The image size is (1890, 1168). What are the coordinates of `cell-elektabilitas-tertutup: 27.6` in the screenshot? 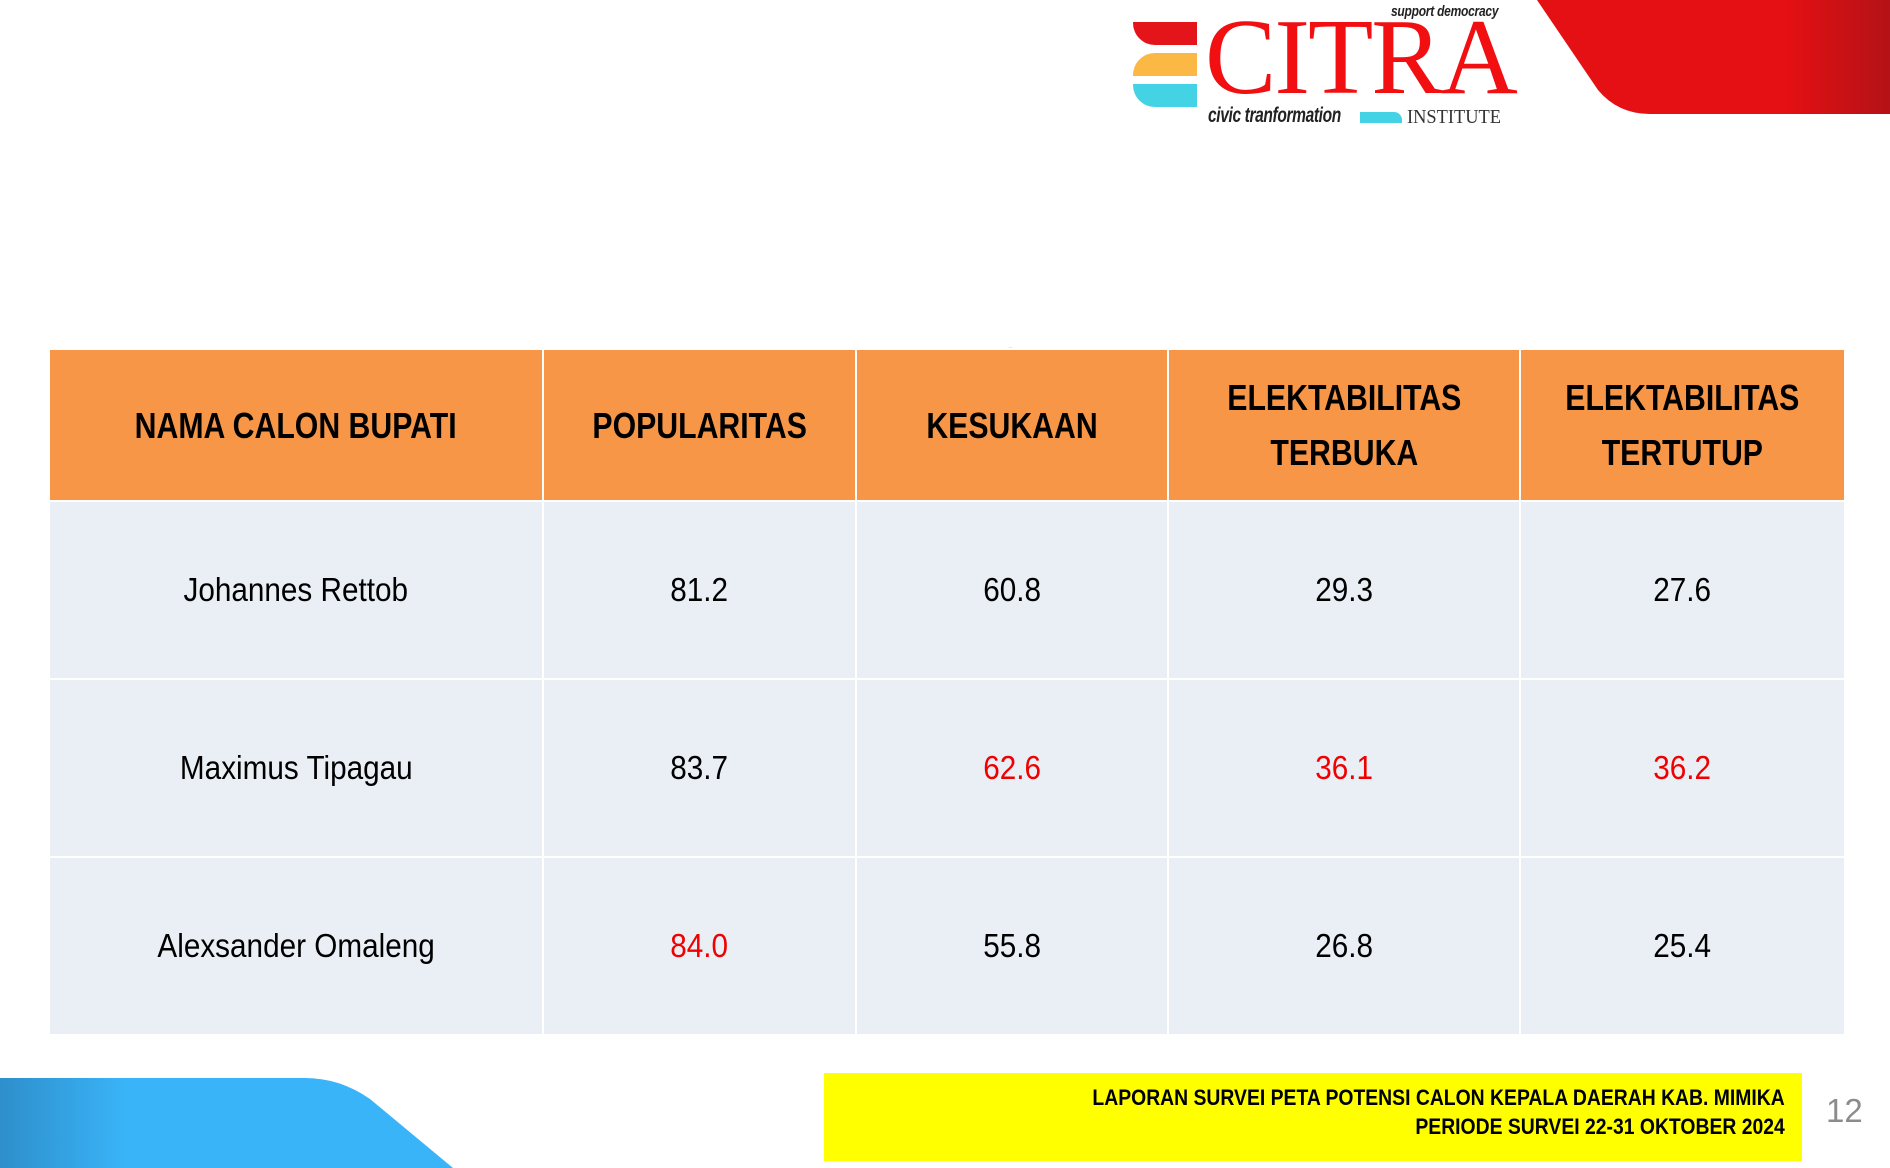 It's located at (1682, 590).